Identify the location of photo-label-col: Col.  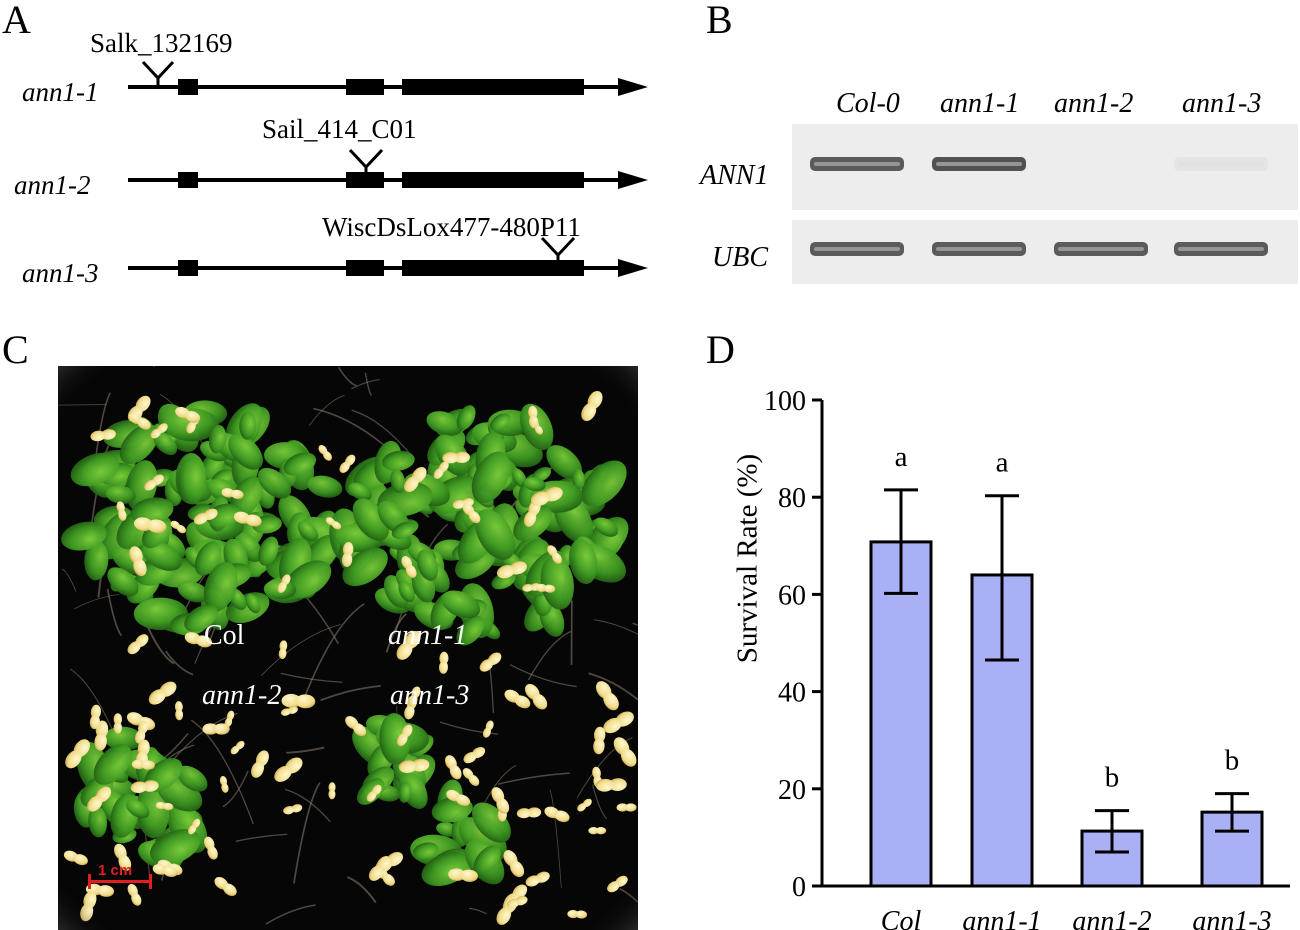
(224, 635).